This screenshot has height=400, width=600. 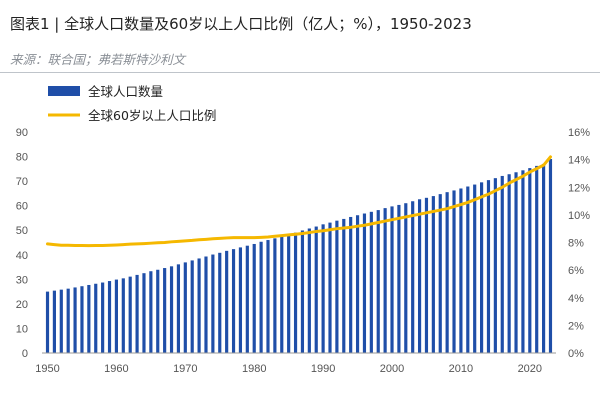 I want to click on bar-1964, so click(x=144, y=313).